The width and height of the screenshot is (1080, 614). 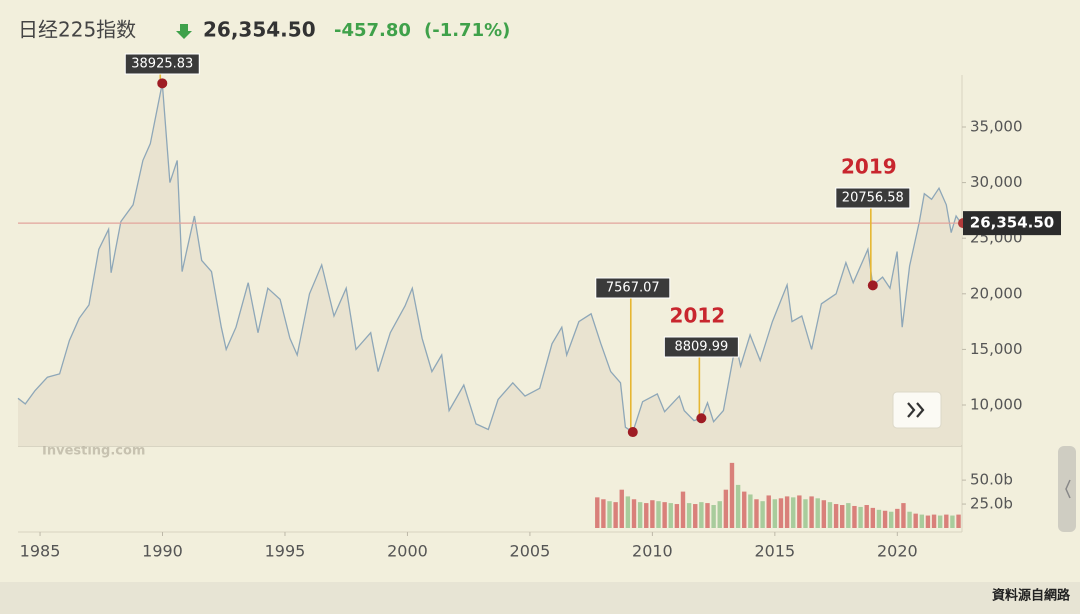 I want to click on annotation-label: 7567.07, so click(x=633, y=288).